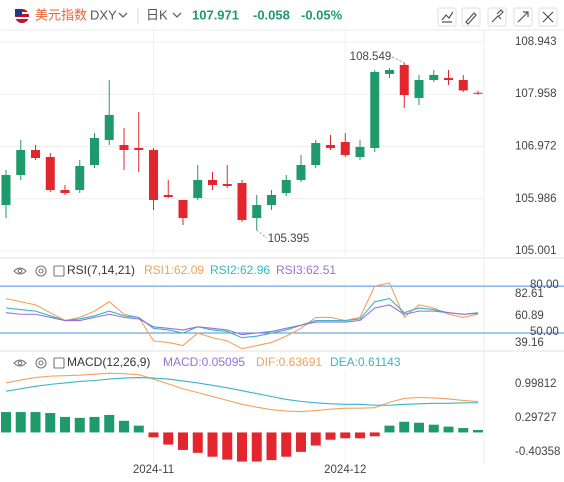  I want to click on flag, so click(22, 16).